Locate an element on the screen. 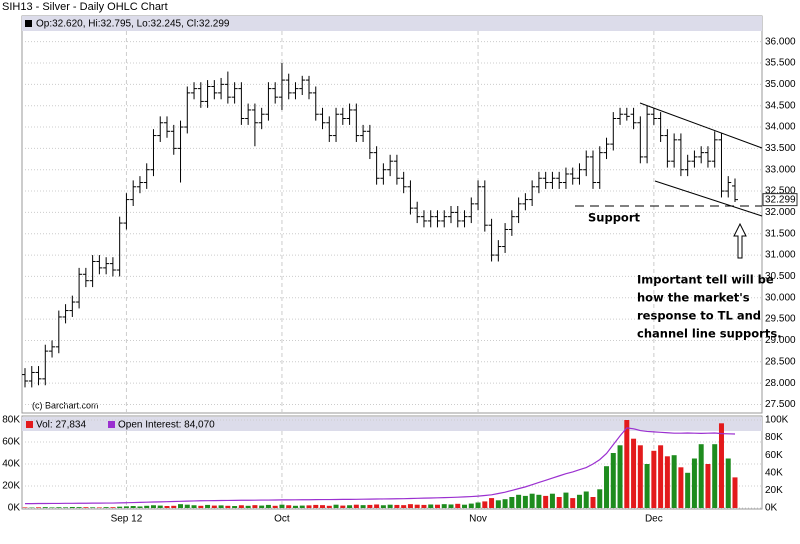 The height and width of the screenshot is (544, 800). y-tick-label: 32.000 is located at coordinates (780, 212).